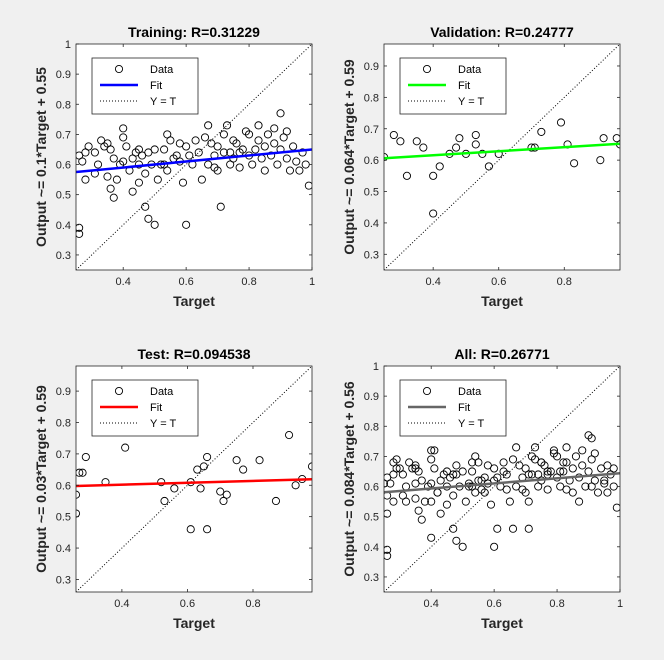  Describe the element at coordinates (502, 32) in the screenshot. I see `plot-title: Validation: R=0.24777` at that location.